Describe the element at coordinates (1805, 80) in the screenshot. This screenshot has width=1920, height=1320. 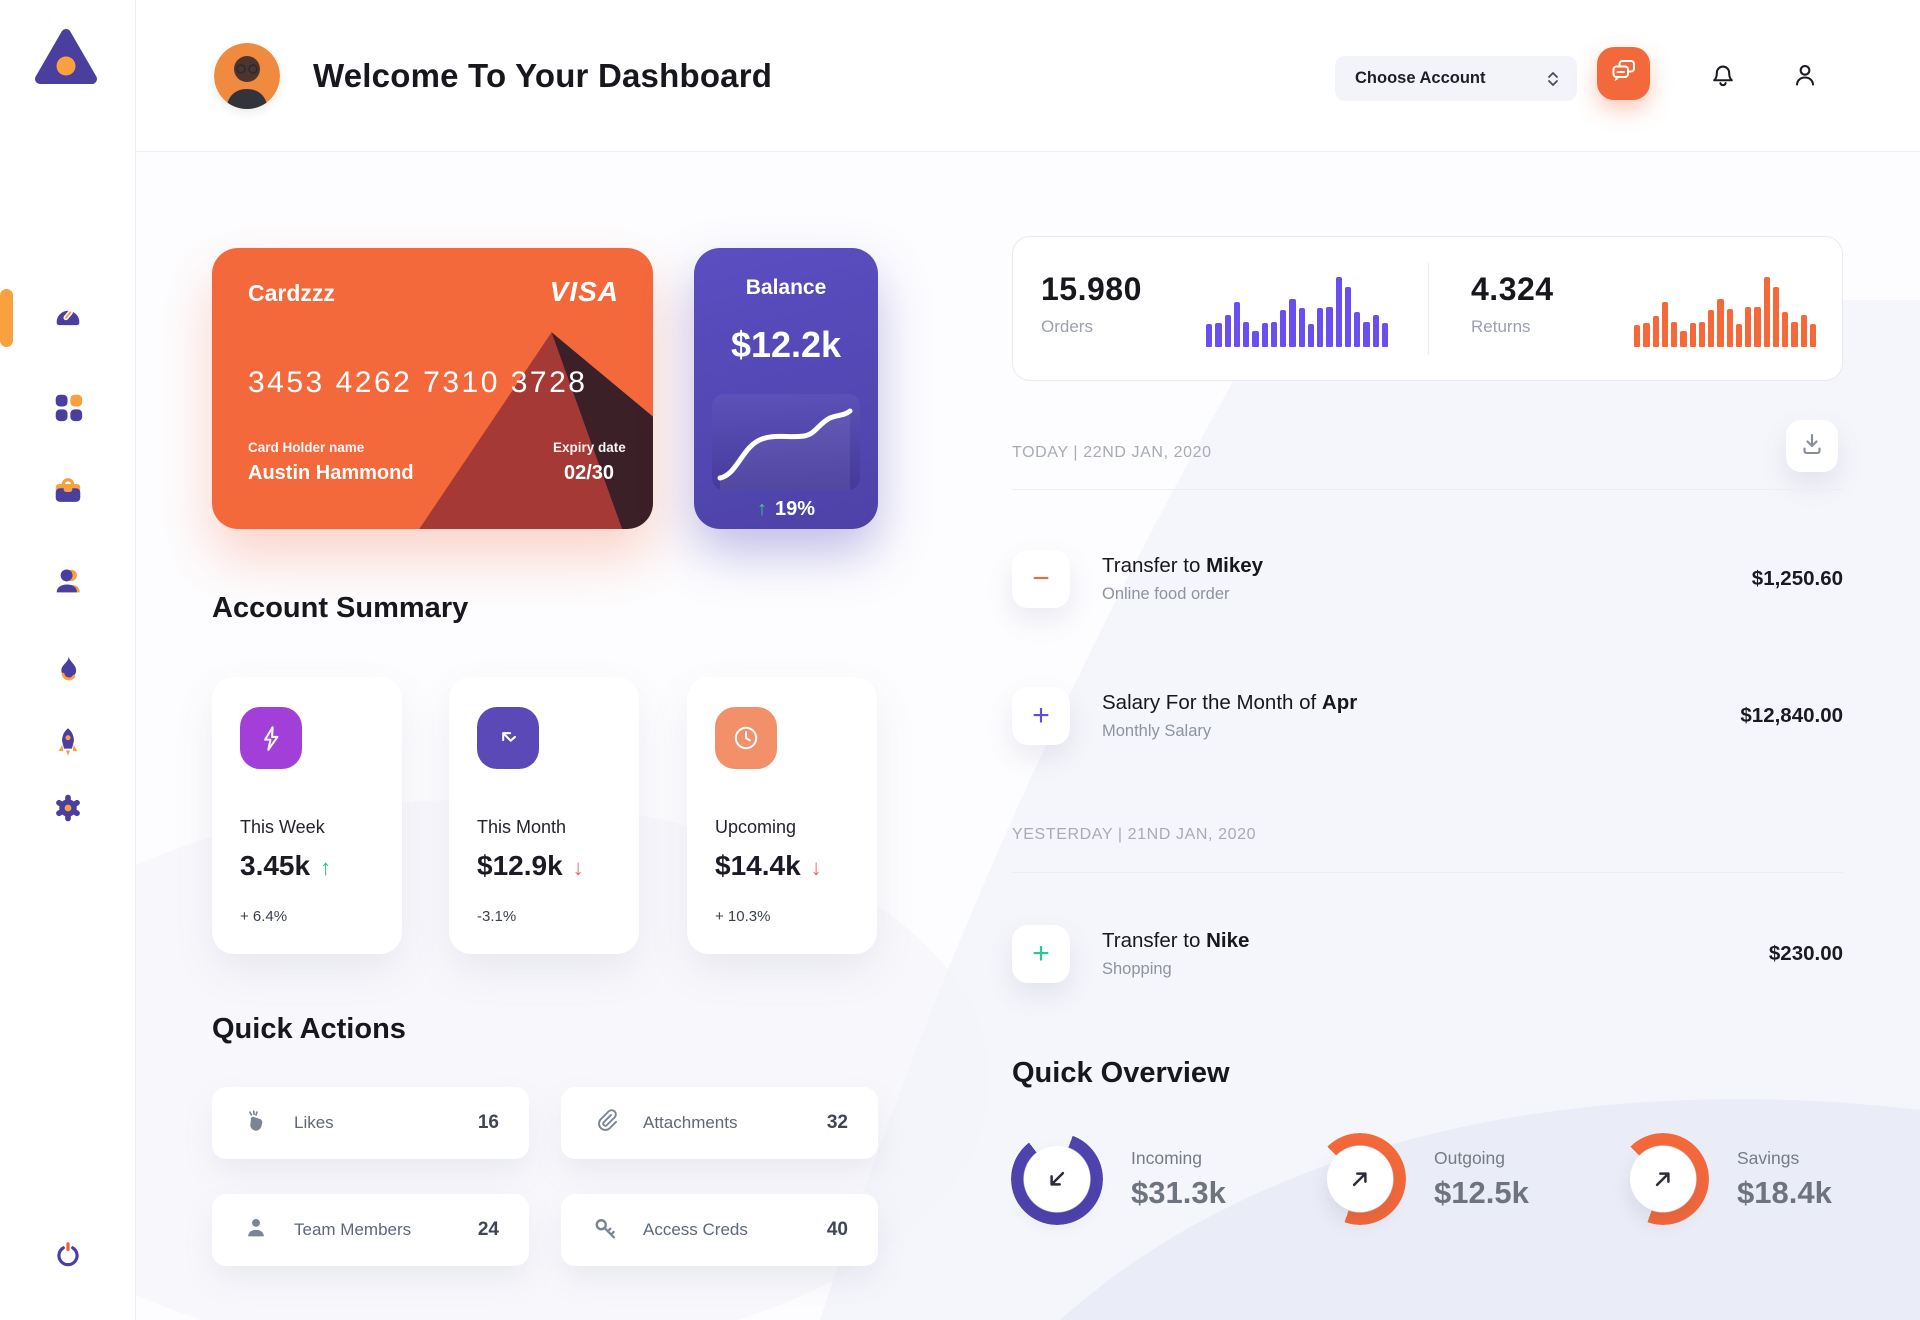
I see `person-icon` at that location.